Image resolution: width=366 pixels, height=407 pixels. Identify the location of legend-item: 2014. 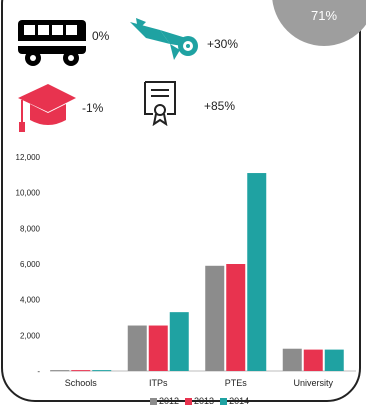
(234, 401).